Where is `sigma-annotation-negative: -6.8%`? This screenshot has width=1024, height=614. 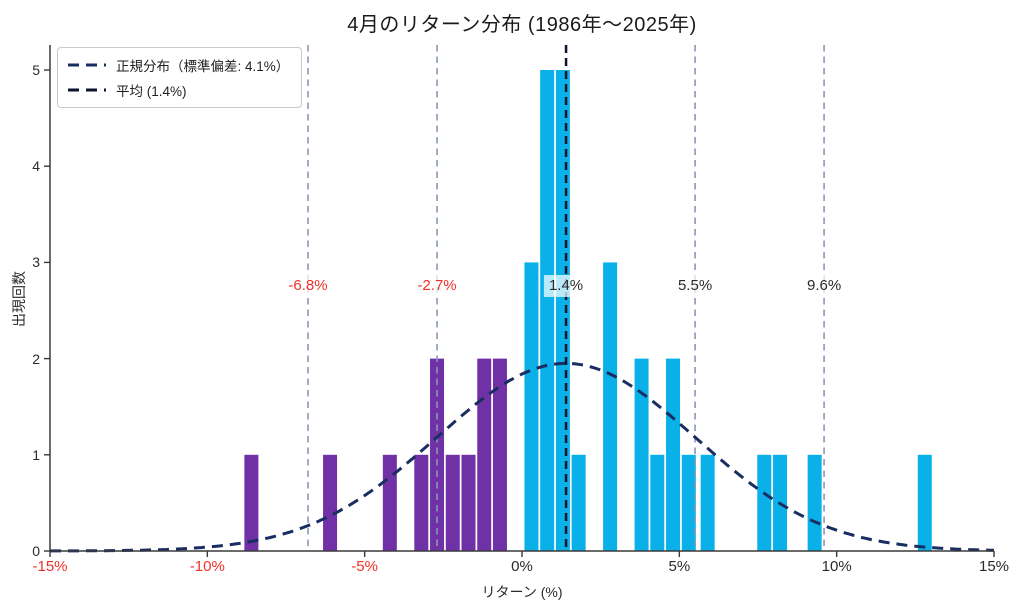
sigma-annotation-negative: -6.8% is located at coordinates (308, 286).